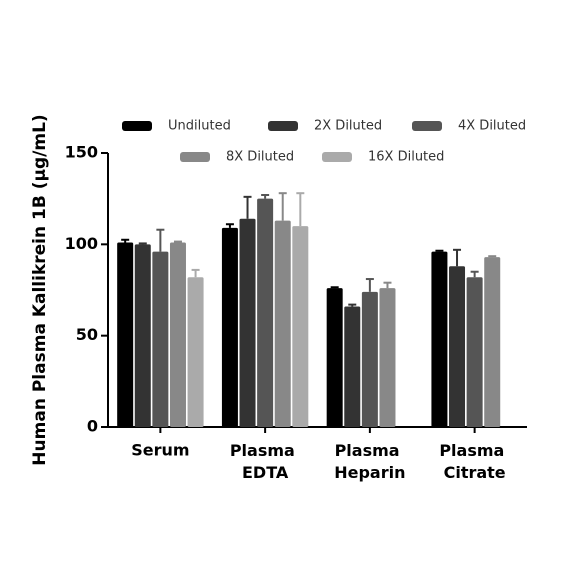 The width and height of the screenshot is (584, 584). What do you see at coordinates (348, 126) in the screenshot?
I see `legend-label: 2X Diluted` at bounding box center [348, 126].